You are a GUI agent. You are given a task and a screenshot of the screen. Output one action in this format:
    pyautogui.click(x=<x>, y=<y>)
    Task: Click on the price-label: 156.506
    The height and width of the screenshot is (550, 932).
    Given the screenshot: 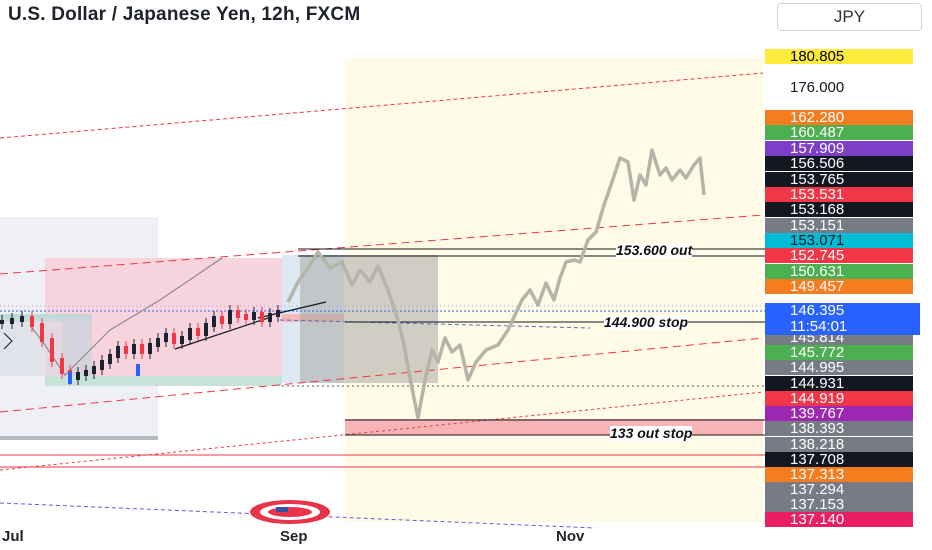 What is the action you would take?
    pyautogui.click(x=839, y=163)
    